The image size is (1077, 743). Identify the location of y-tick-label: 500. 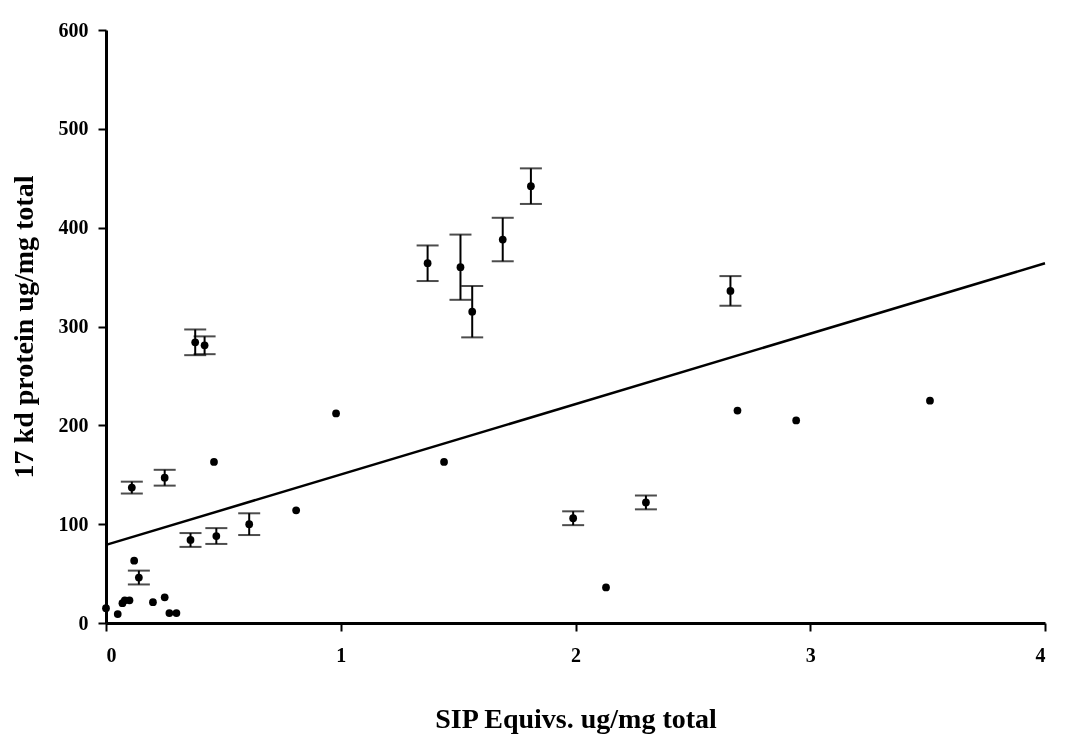
(73, 128).